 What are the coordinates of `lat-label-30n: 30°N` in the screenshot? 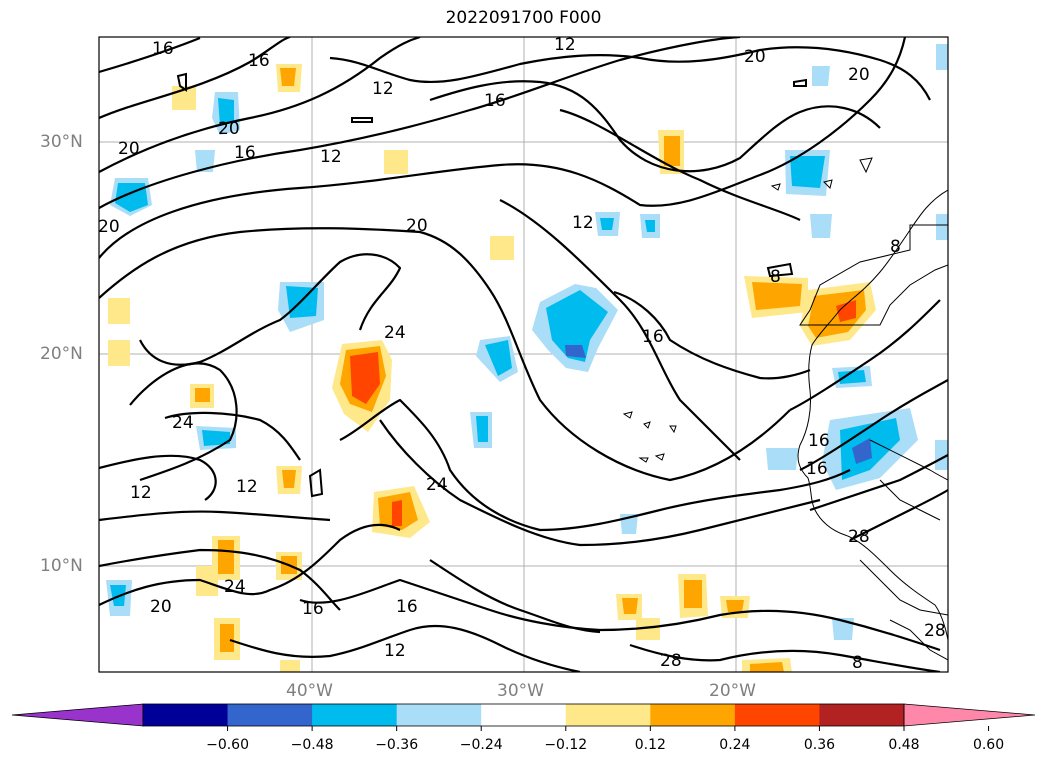 It's located at (61, 142).